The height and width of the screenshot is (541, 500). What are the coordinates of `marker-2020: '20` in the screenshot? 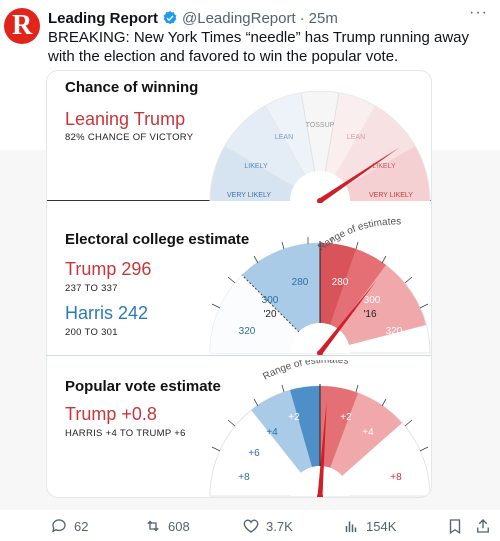 It's located at (269, 314).